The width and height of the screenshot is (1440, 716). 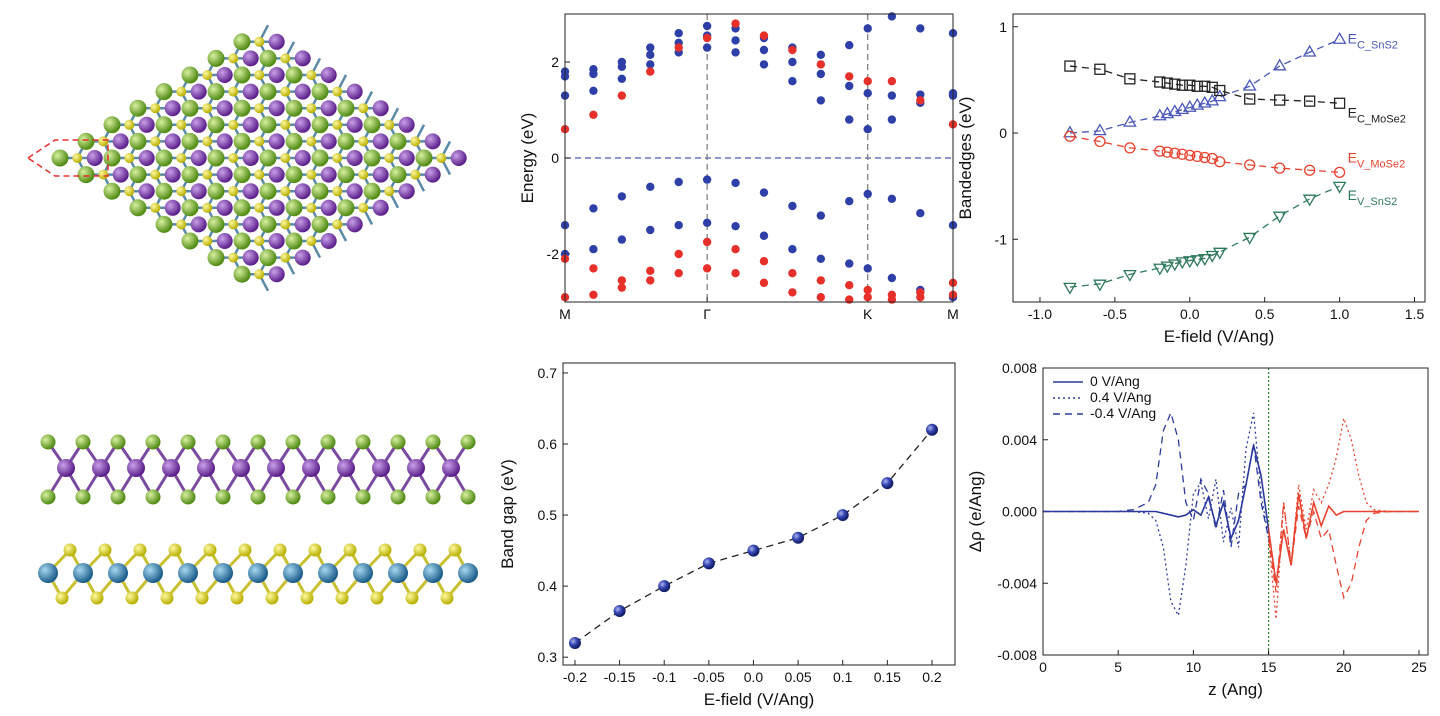 I want to click on y-tick-label: -0.004, so click(x=1017, y=583).